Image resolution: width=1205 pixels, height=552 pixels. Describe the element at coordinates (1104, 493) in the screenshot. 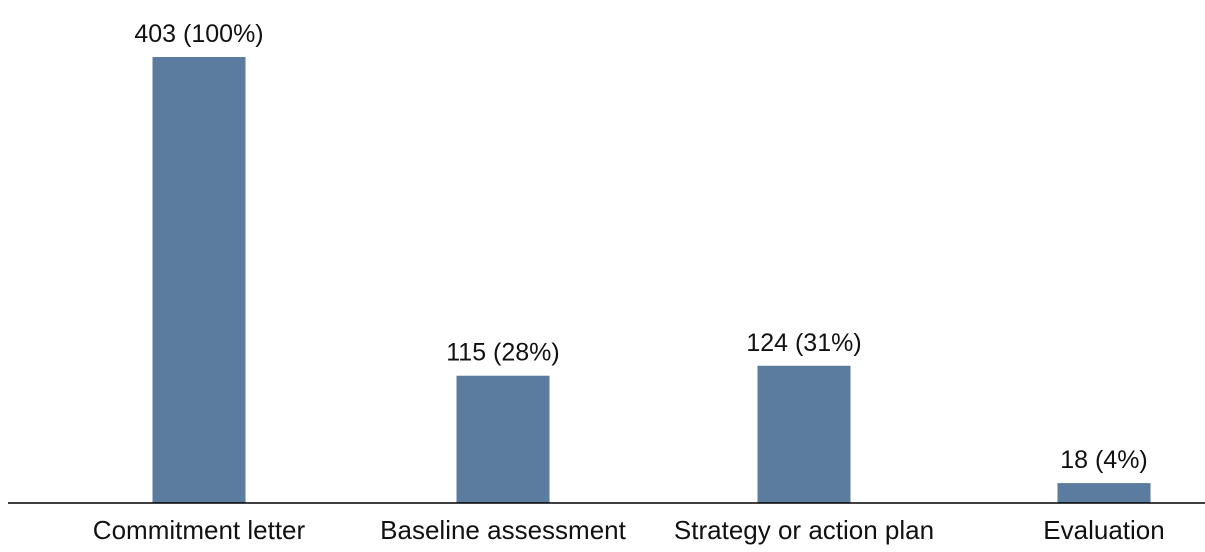

I see `bar-evaluation` at that location.